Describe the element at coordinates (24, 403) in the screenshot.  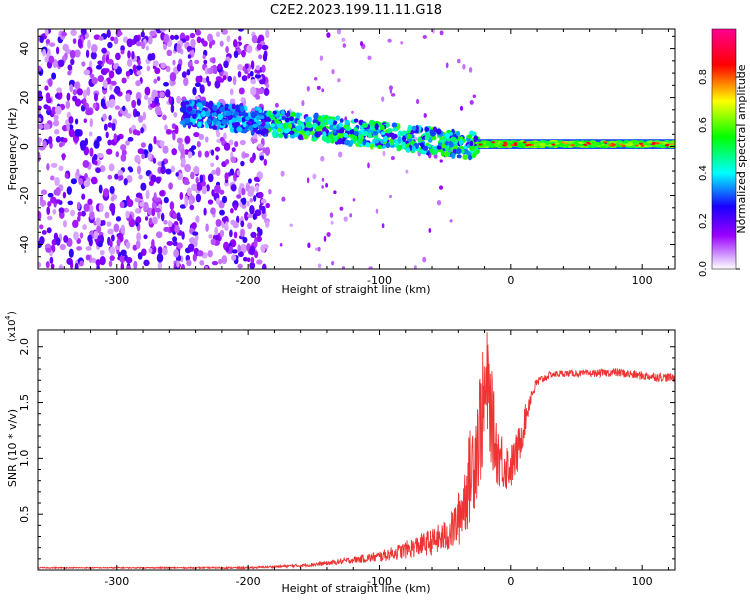
I see `snr-ytick-label: 1.5` at that location.